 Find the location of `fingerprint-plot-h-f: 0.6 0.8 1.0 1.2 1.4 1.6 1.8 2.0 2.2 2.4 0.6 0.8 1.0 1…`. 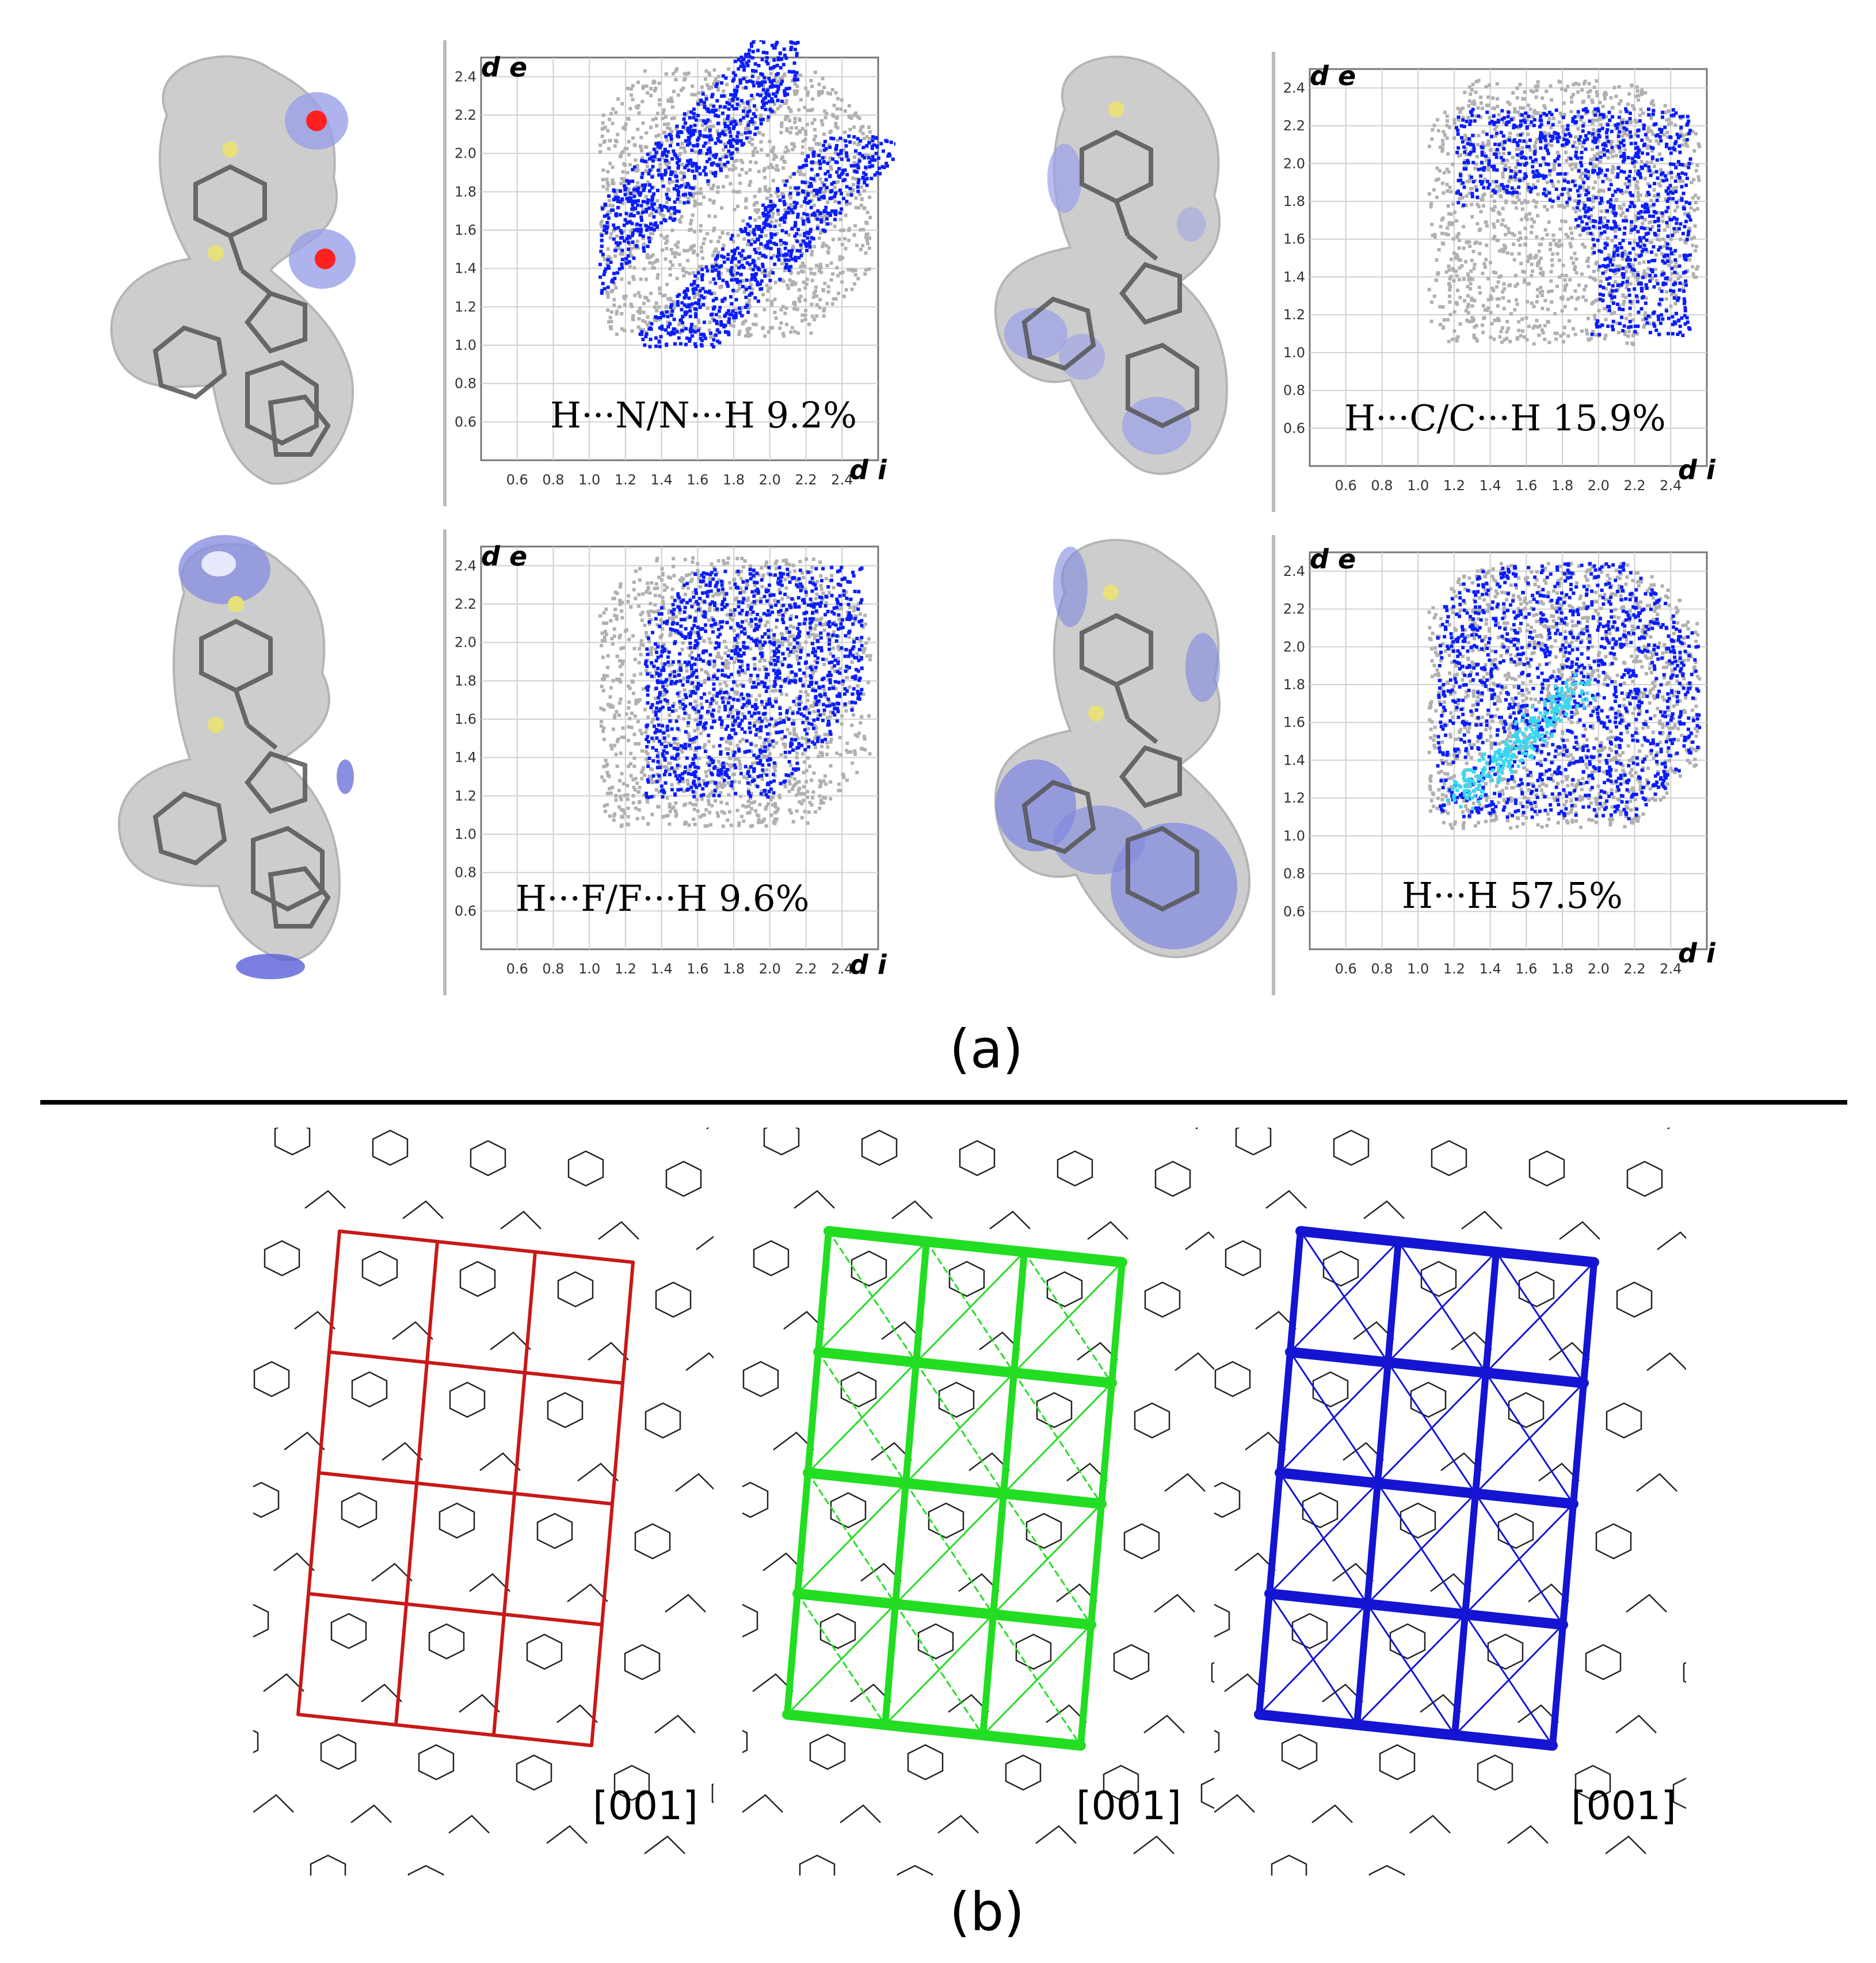

fingerprint-plot-h-f: 0.6 0.8 1.0 1.2 1.4 1.6 1.8 2.0 2.2 2.4 0.6 0.8 1.0 1… is located at coordinates (669, 762).